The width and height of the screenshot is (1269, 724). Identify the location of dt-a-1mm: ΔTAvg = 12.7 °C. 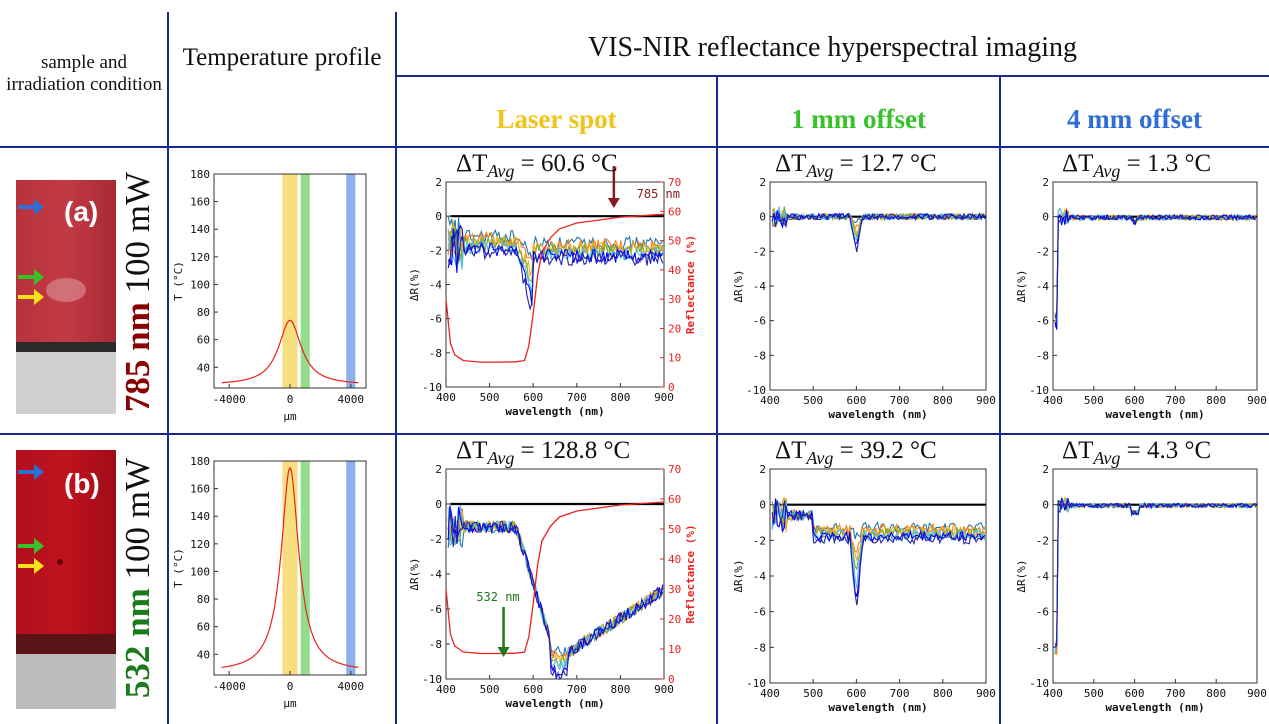
(856, 165).